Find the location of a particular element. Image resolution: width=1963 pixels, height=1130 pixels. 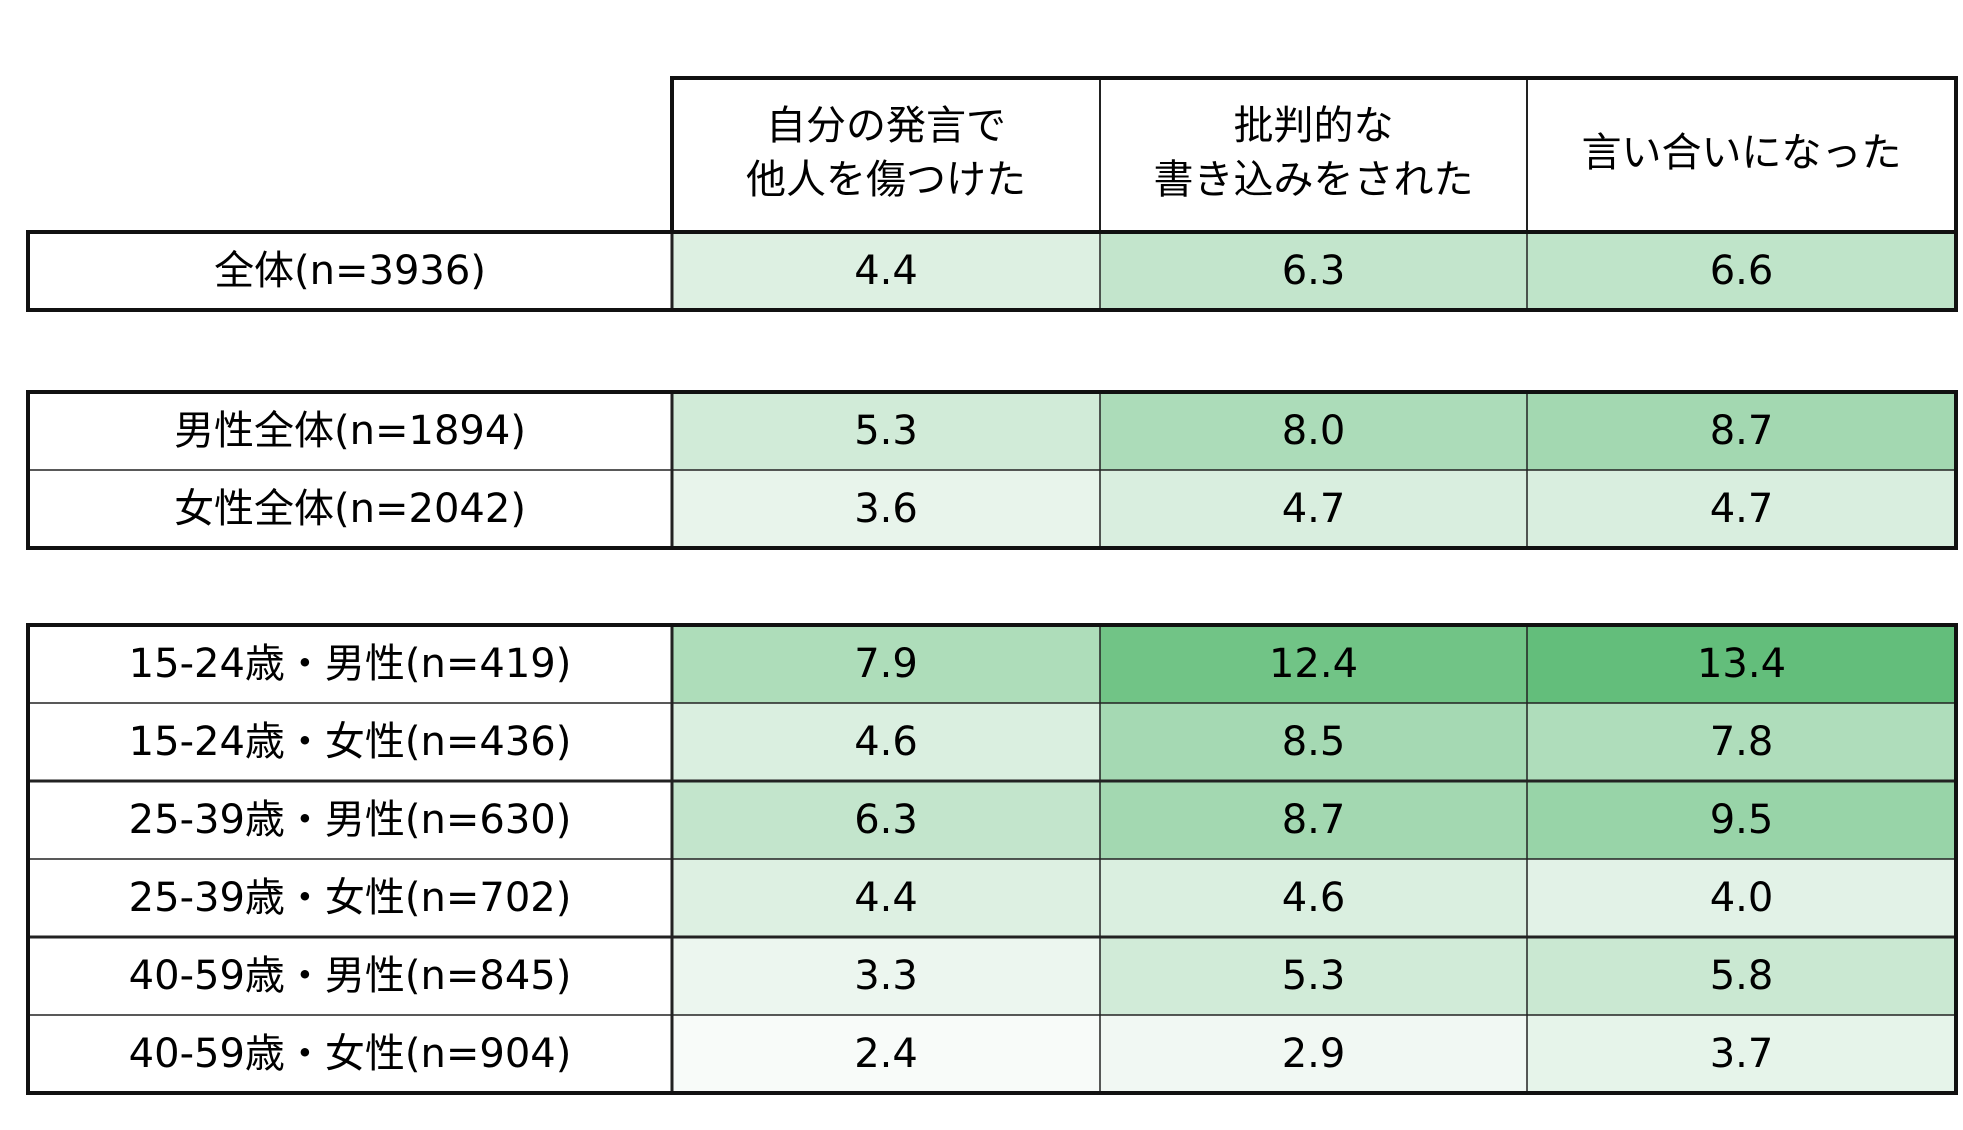

column-header: 言い合いになった is located at coordinates (1742, 153).